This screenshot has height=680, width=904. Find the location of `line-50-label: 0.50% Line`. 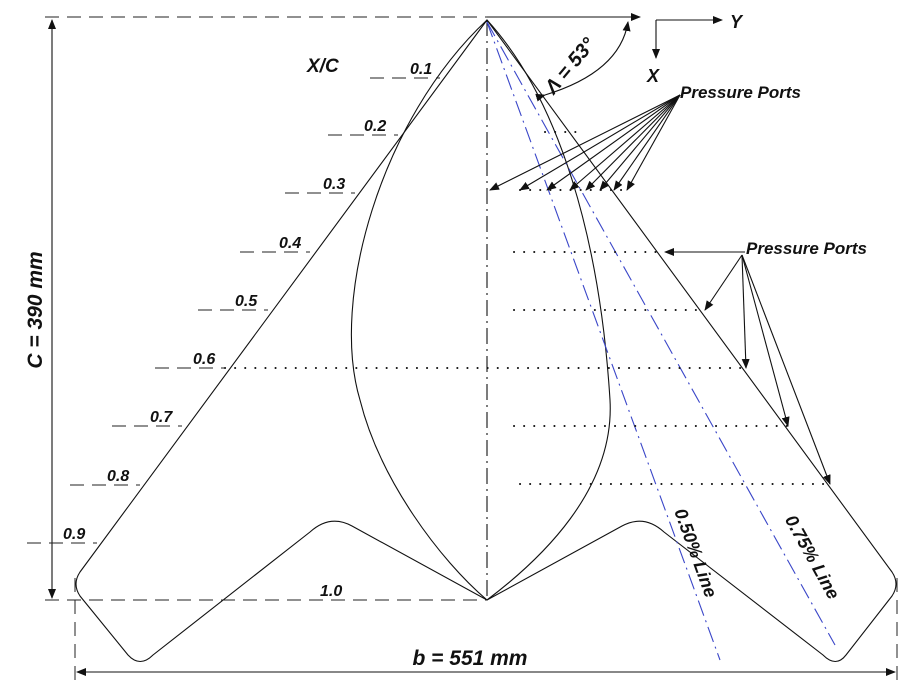

line-50-label: 0.50% Line is located at coordinates (695, 553).